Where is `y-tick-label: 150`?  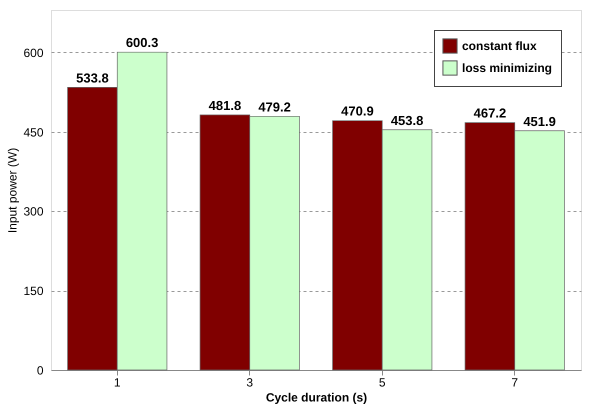
y-tick-label: 150 is located at coordinates (33, 291).